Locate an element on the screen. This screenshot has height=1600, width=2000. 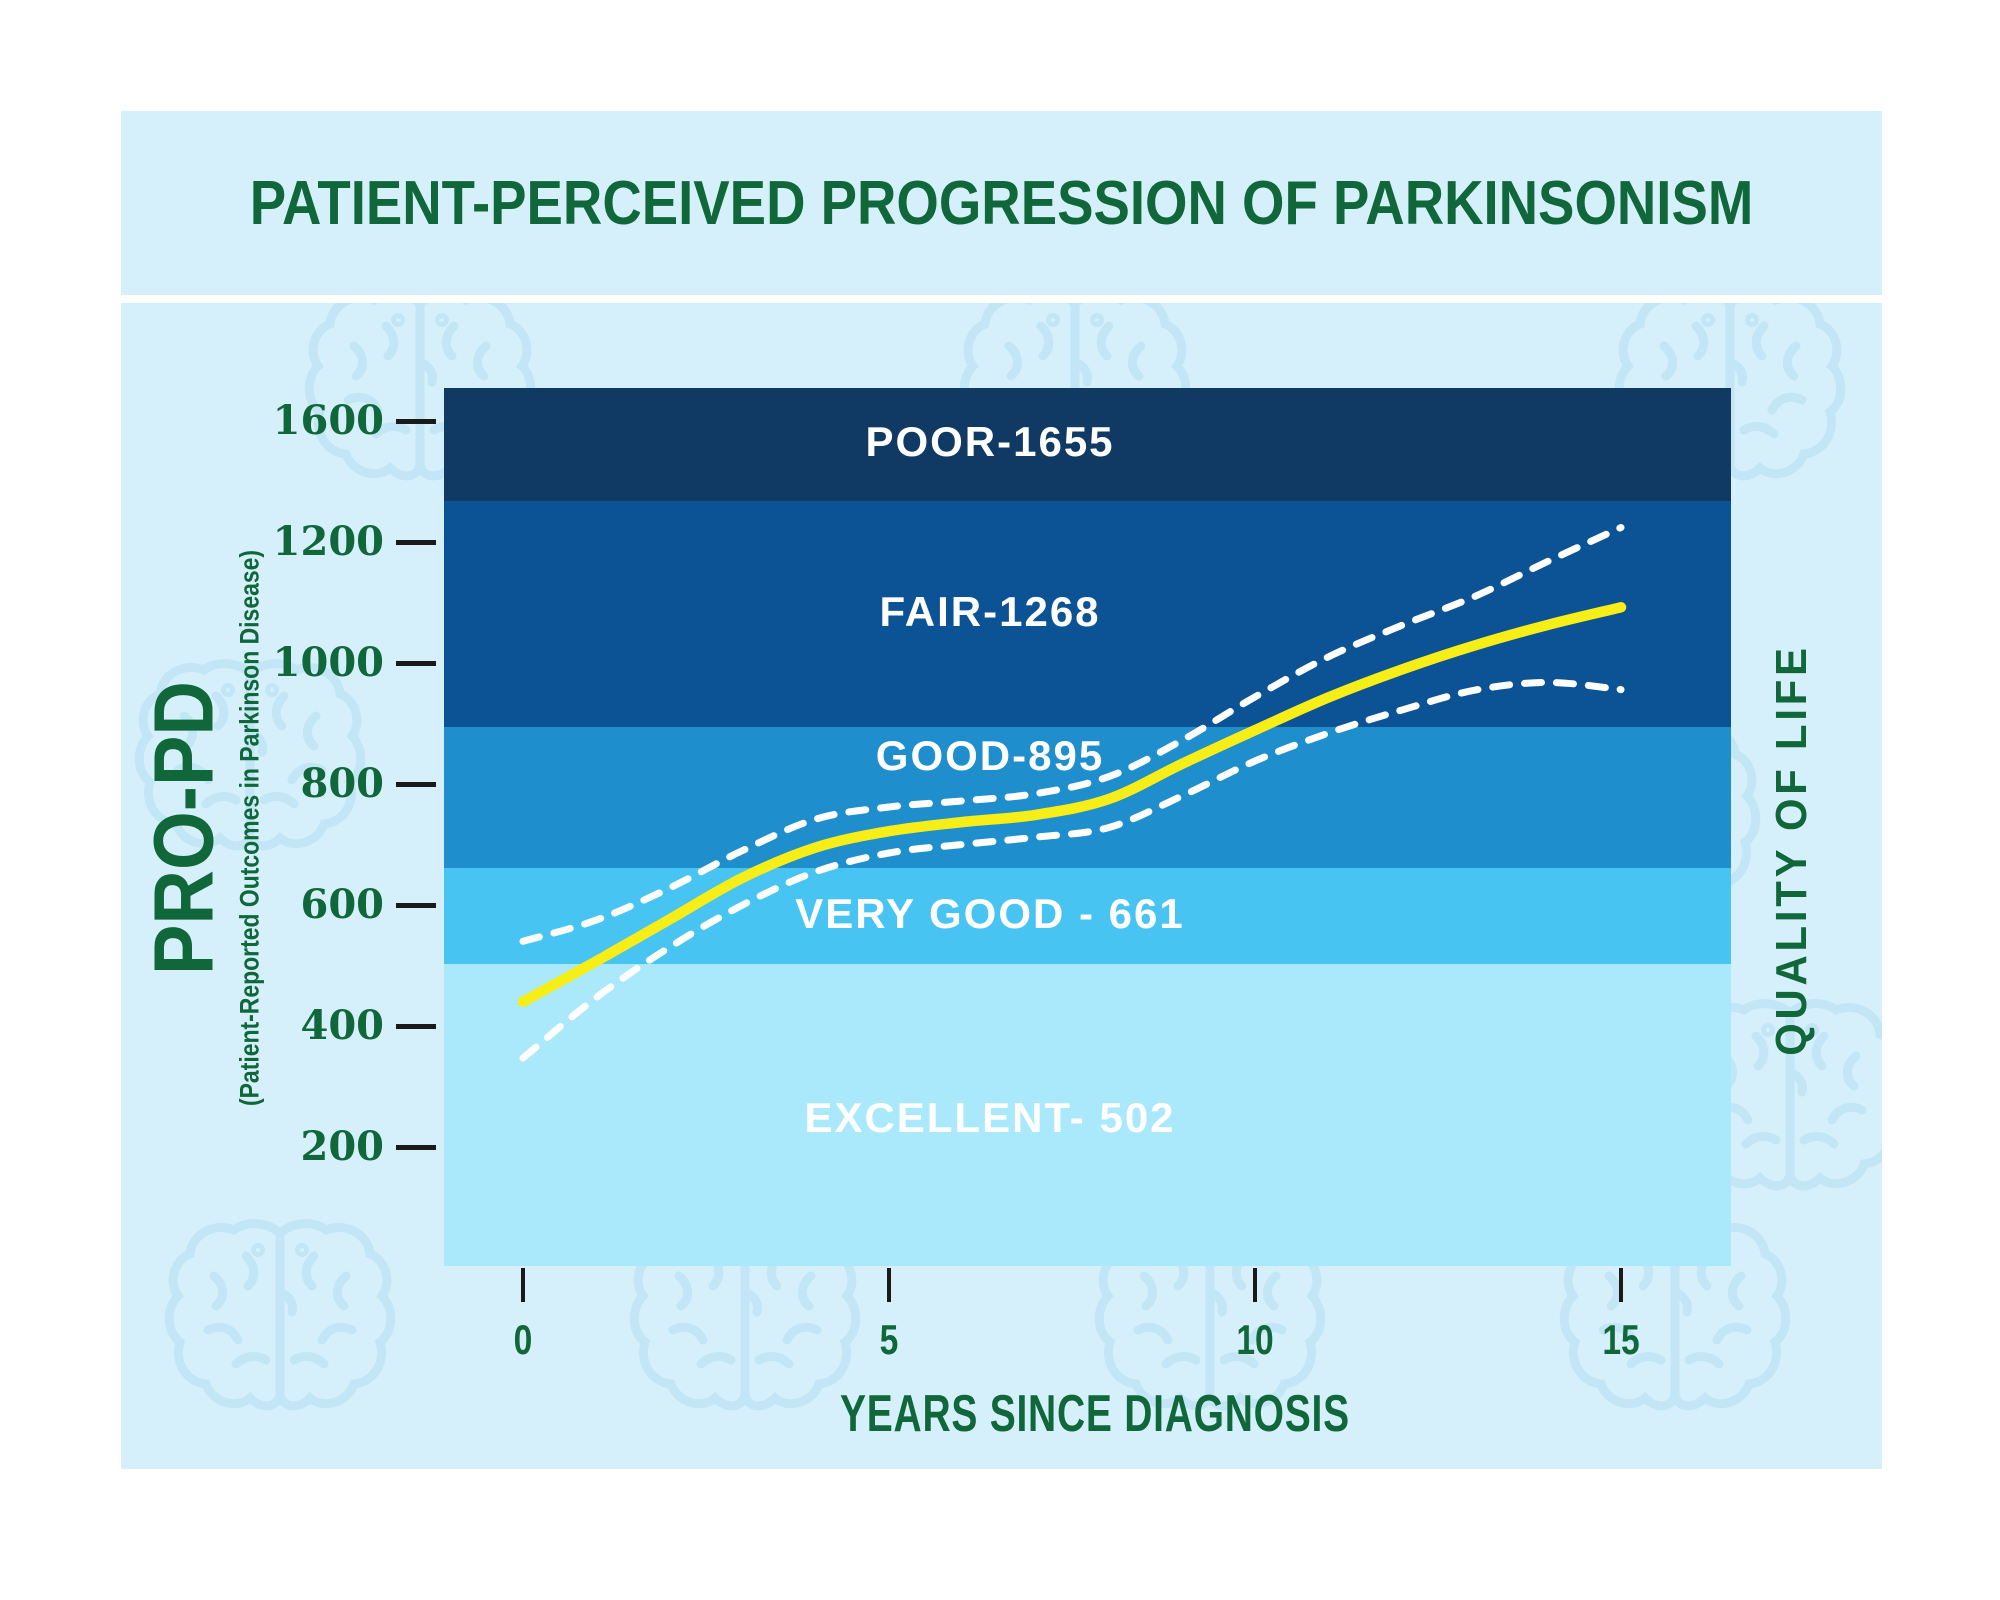
band-label-good: GOOD-895 is located at coordinates (990, 756).